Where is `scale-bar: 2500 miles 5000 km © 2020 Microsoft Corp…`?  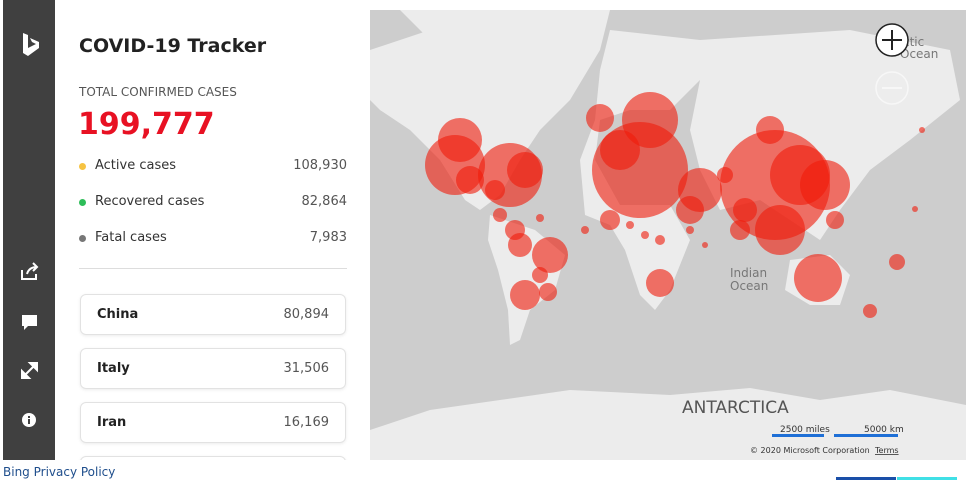
scale-bar: 2500 miles 5000 km © 2020 Microsoft Corp… is located at coordinates (827, 440).